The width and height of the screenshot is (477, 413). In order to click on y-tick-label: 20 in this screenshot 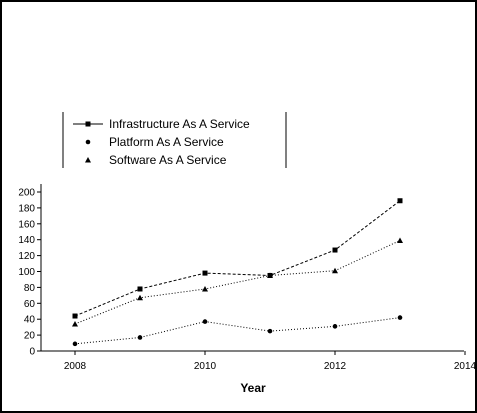, I will do `click(30, 336)`.